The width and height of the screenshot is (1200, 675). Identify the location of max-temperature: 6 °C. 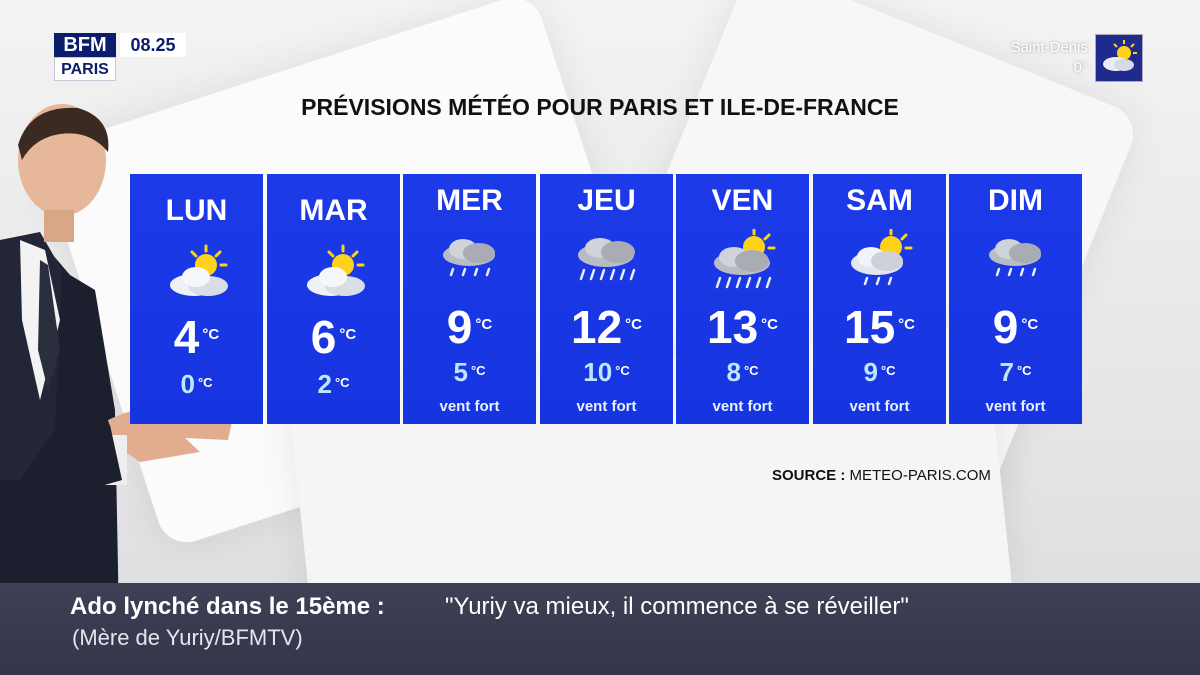
(333, 337).